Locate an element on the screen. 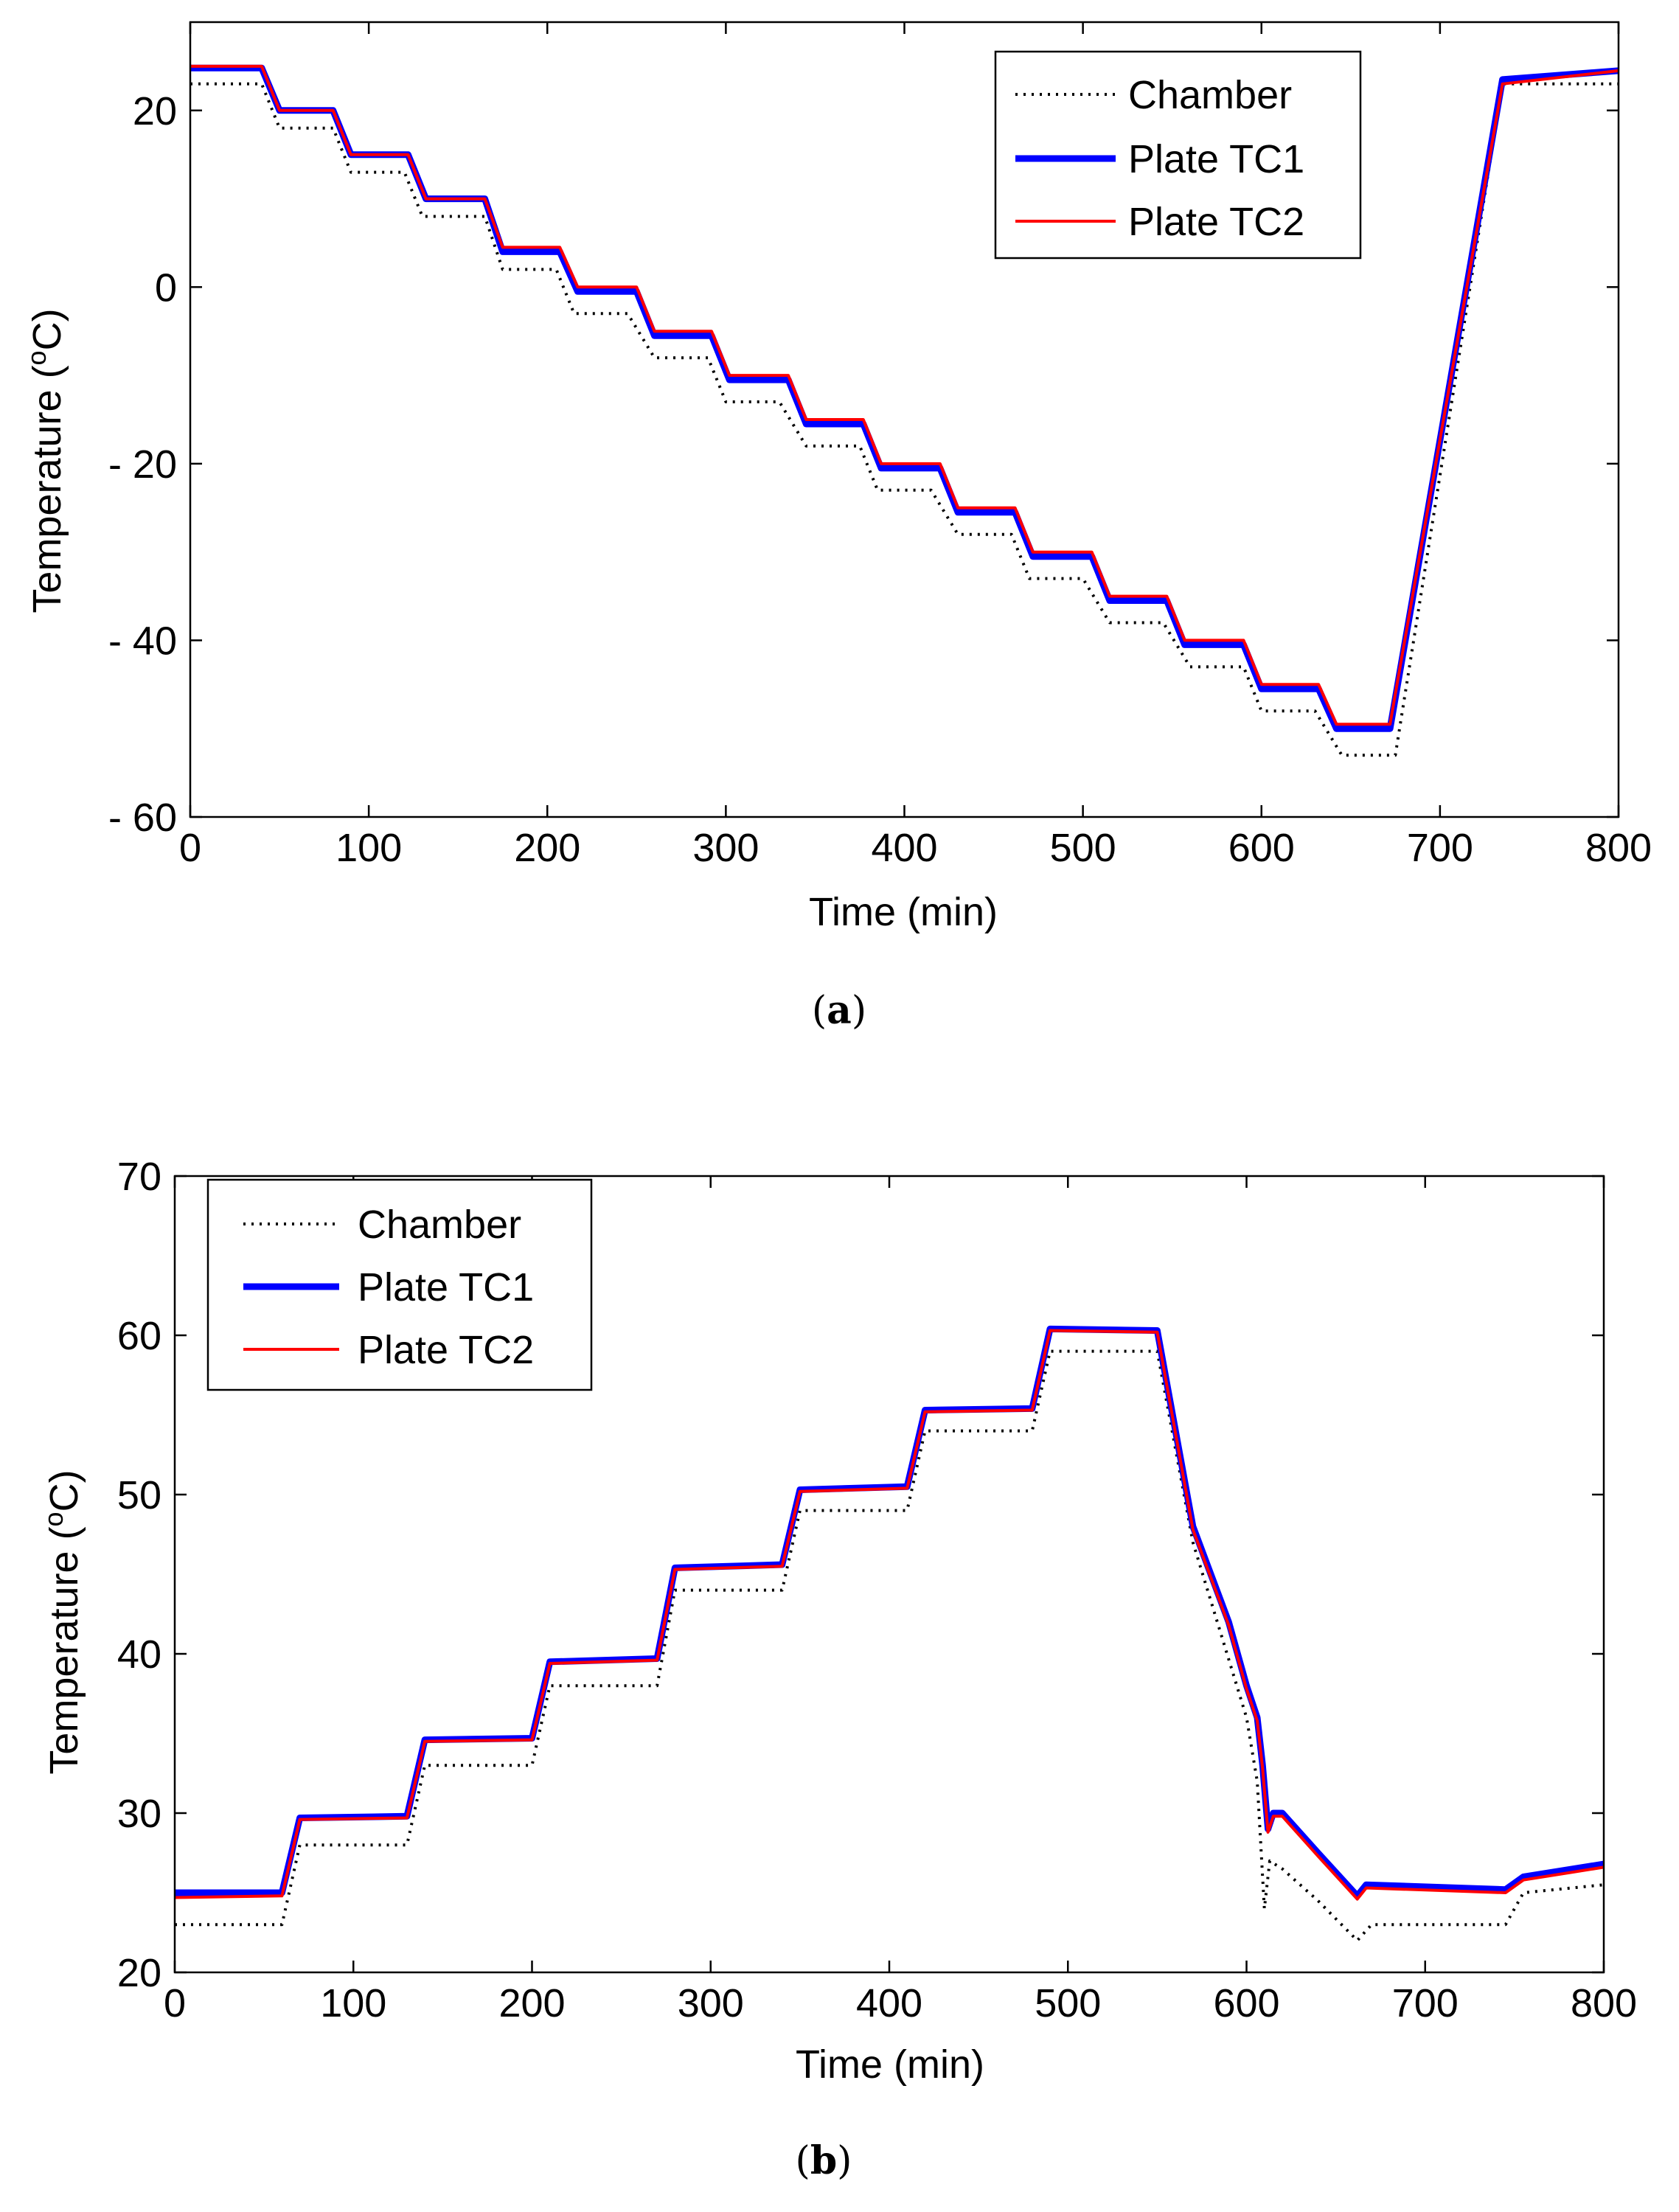  y-tick-label: 60 is located at coordinates (139, 1336).